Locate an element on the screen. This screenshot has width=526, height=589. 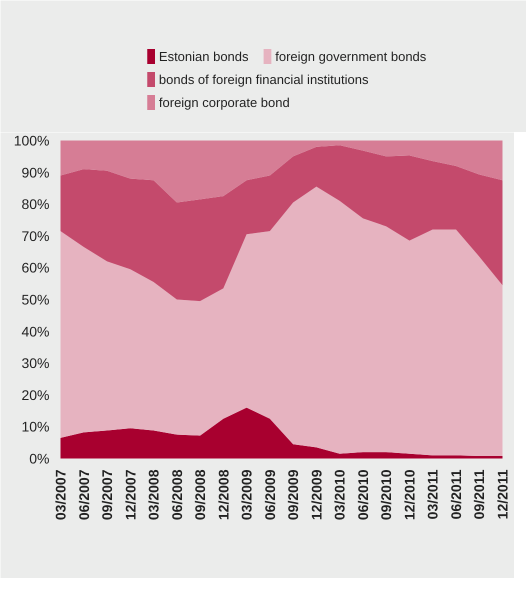
y-tick-label: 10% is located at coordinates (35, 426).